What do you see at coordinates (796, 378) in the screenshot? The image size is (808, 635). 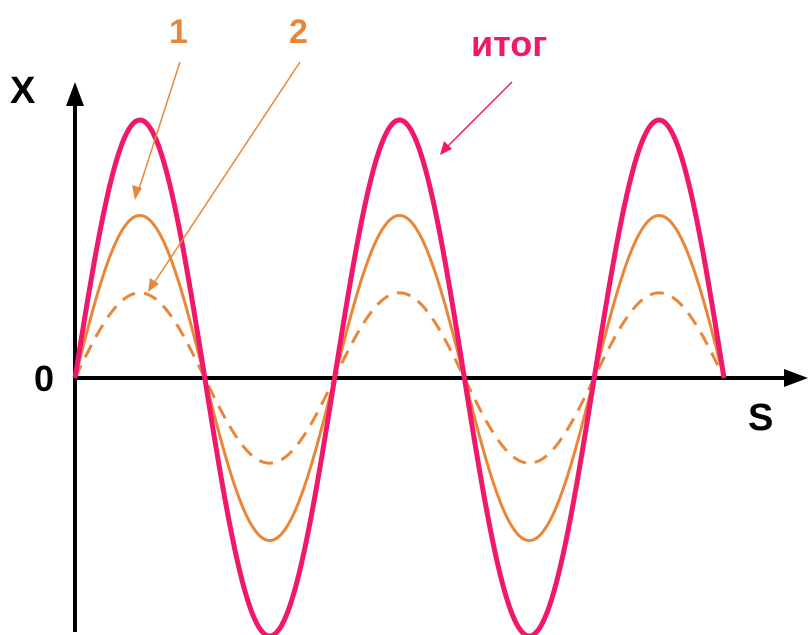 I see `x-axis-arrowhead` at bounding box center [796, 378].